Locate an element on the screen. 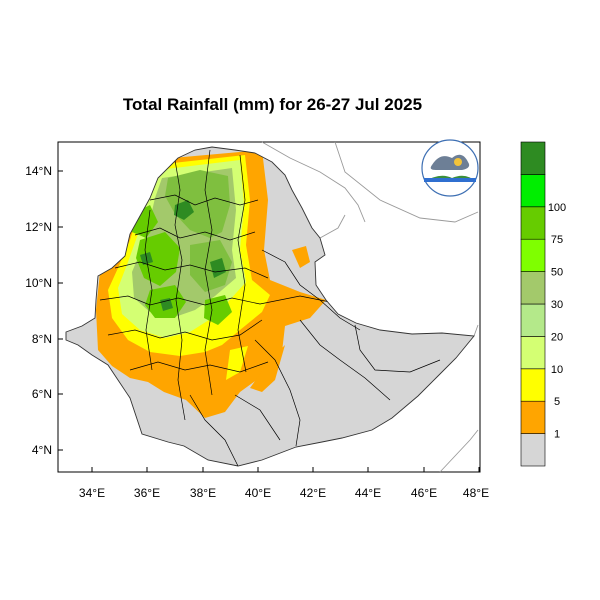 This screenshot has height=600, width=600. colorbar: 1 5 10 20 30 50 75 100 is located at coordinates (543, 304).